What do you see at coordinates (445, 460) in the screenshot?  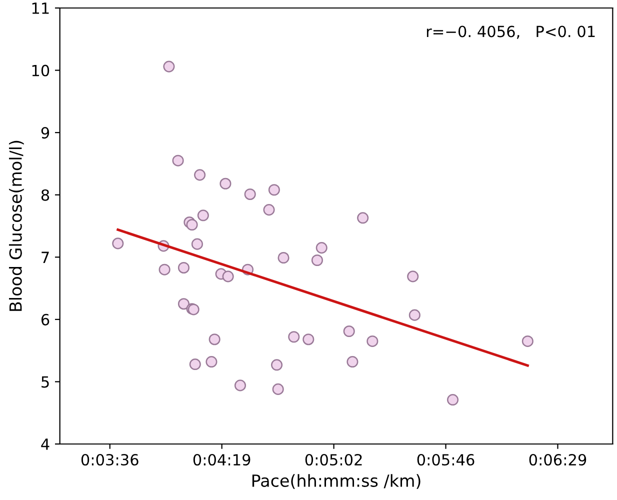 I see `x-tick-label: 0:05:46` at bounding box center [445, 460].